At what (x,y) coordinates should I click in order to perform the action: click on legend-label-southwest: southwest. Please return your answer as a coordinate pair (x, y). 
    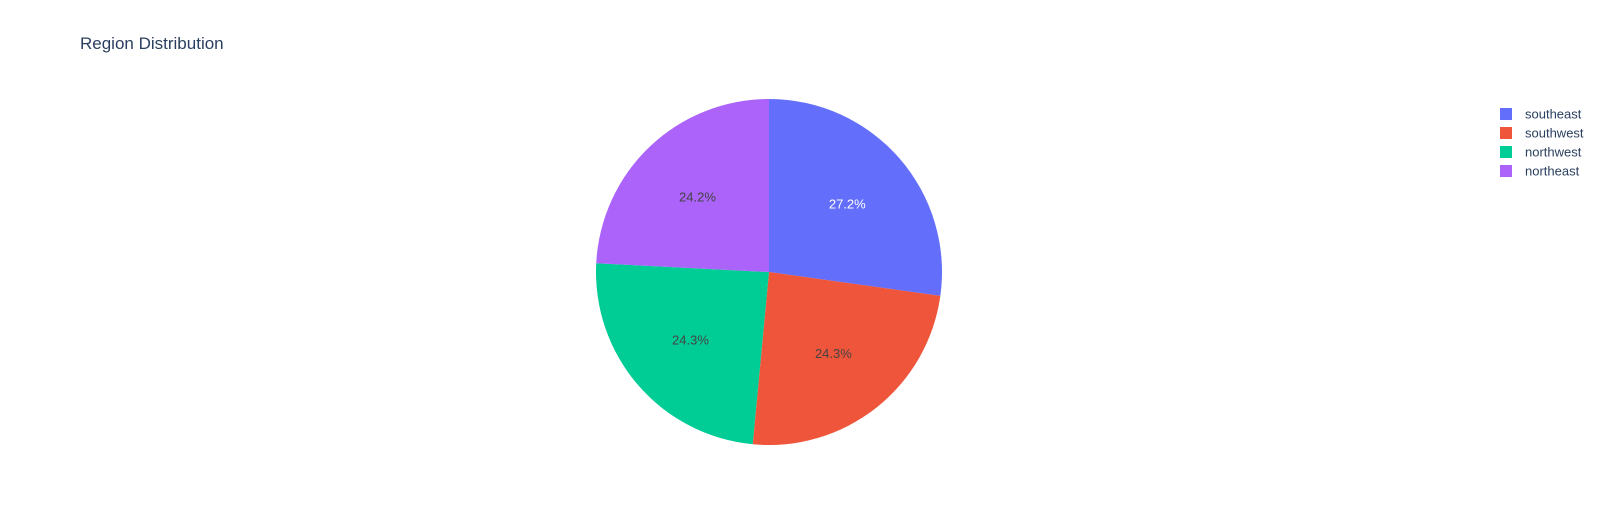
    Looking at the image, I should click on (1554, 133).